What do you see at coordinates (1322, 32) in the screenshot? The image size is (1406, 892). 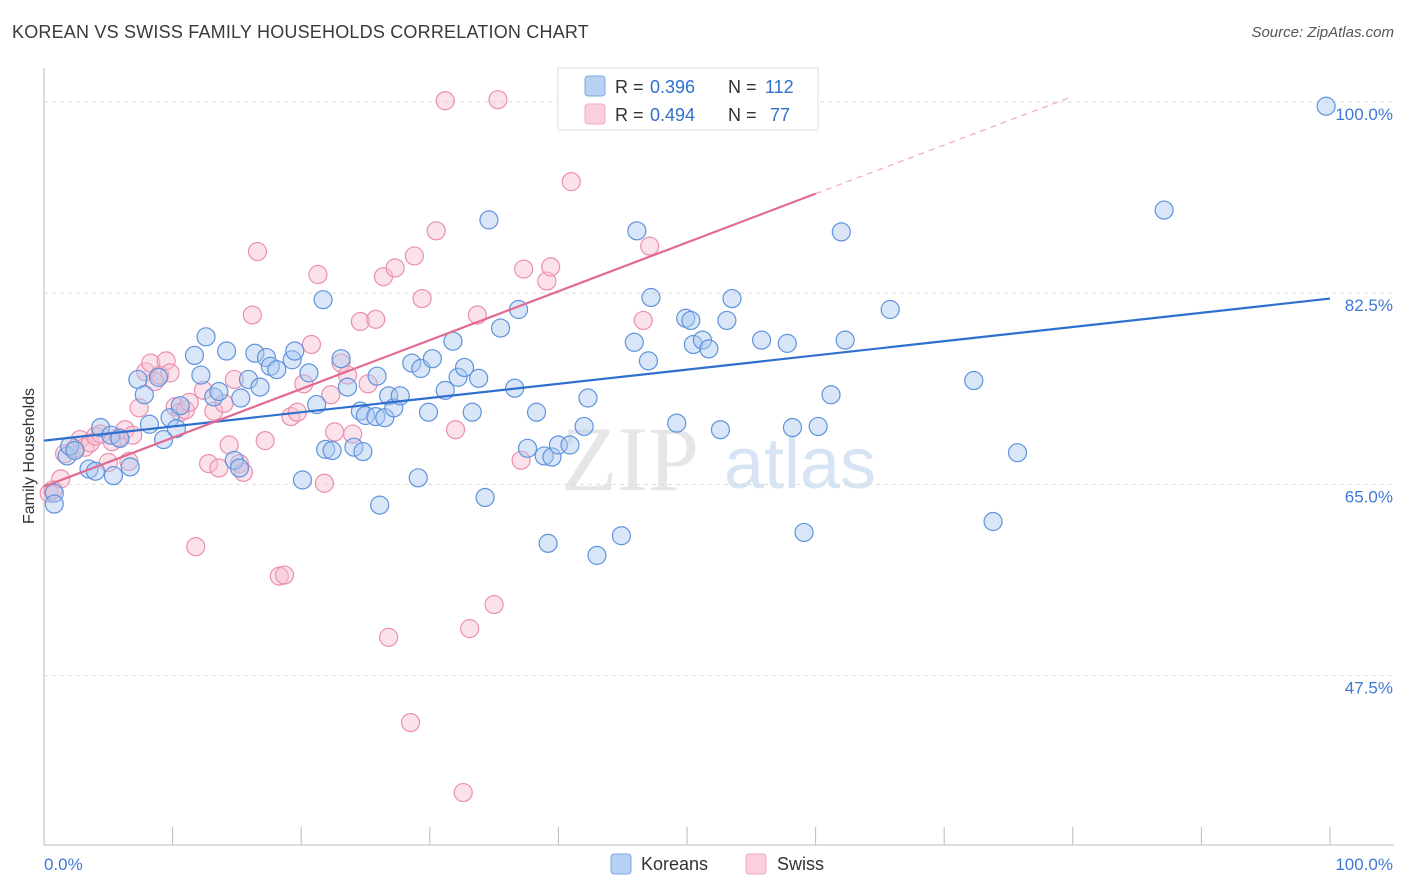 I see `source-label: Source: ZipAtlas.com` at bounding box center [1322, 32].